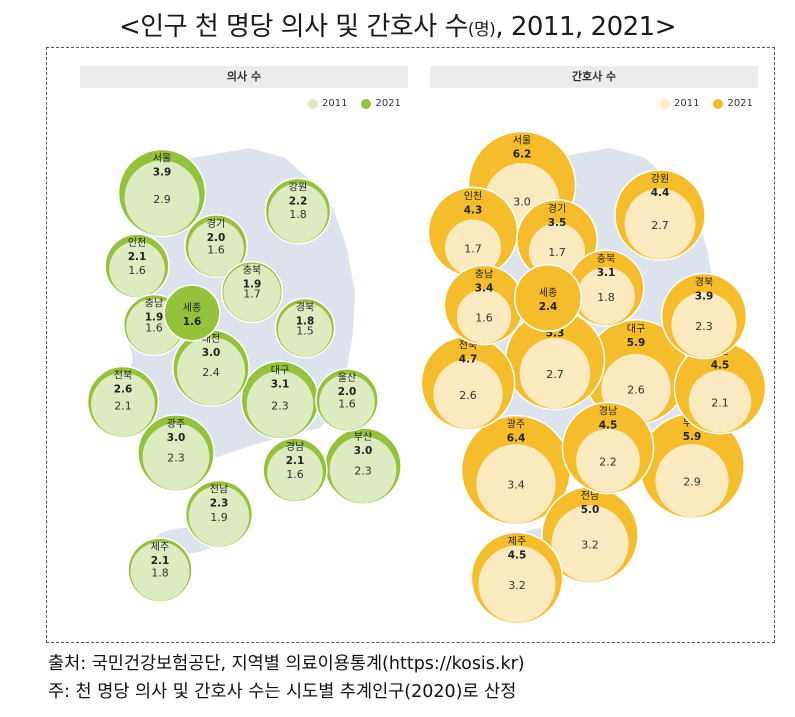  I want to click on region-bubble: 2.7대전5.3, so click(555, 360).